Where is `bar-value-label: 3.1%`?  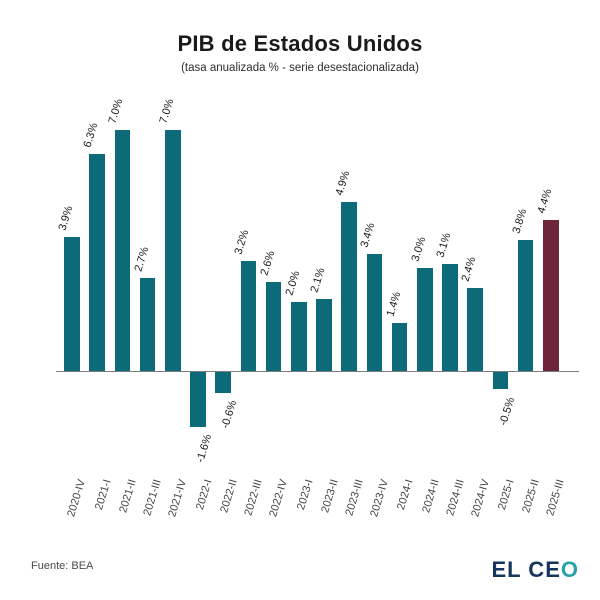 bar-value-label: 3.1% is located at coordinates (444, 245).